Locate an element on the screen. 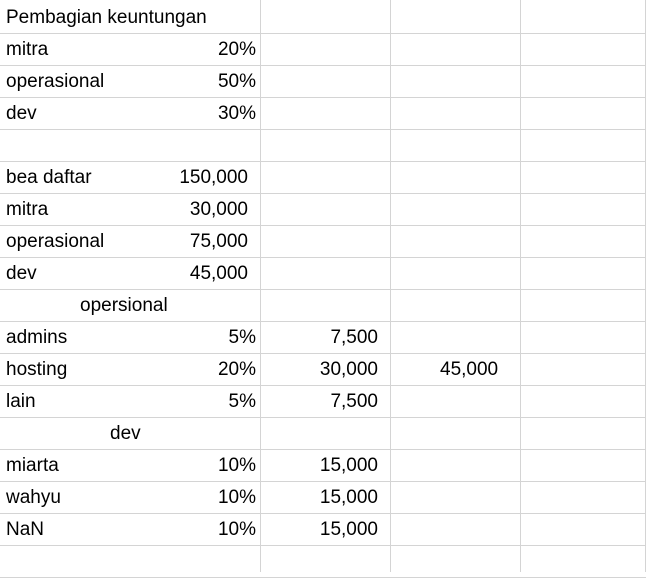 This screenshot has height=578, width=646. sheet-row-dev: wahyu 10% 15,000 is located at coordinates (323, 498).